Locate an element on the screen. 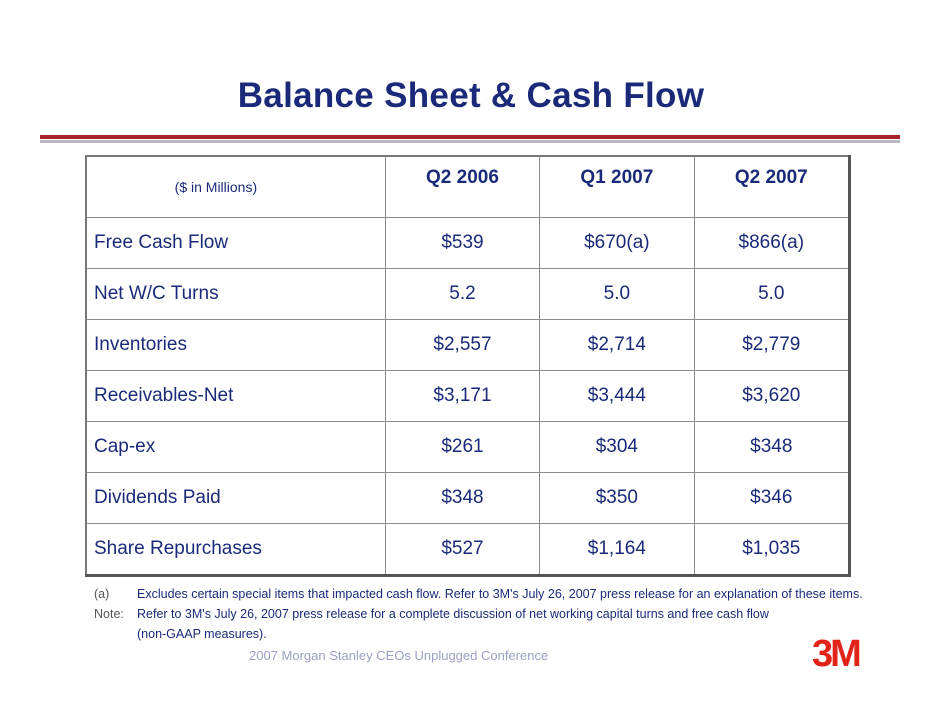 The height and width of the screenshot is (728, 942). table-cell: $3,171 is located at coordinates (462, 396).